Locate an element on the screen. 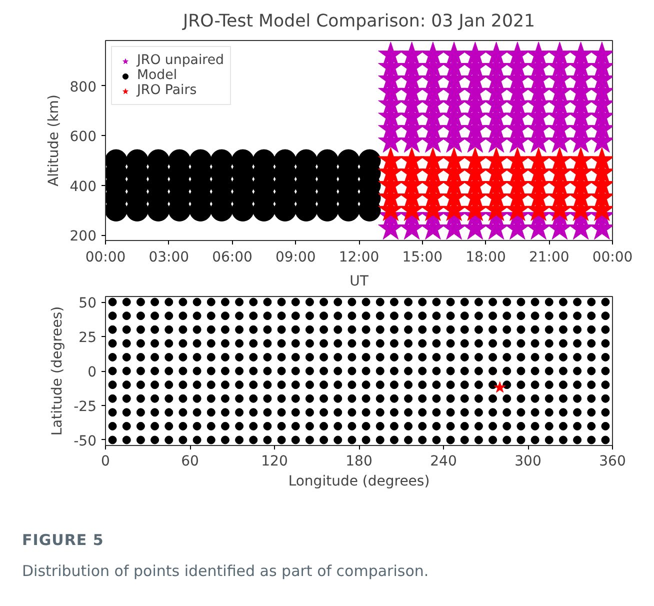  x-tick-label: 360 is located at coordinates (612, 462).